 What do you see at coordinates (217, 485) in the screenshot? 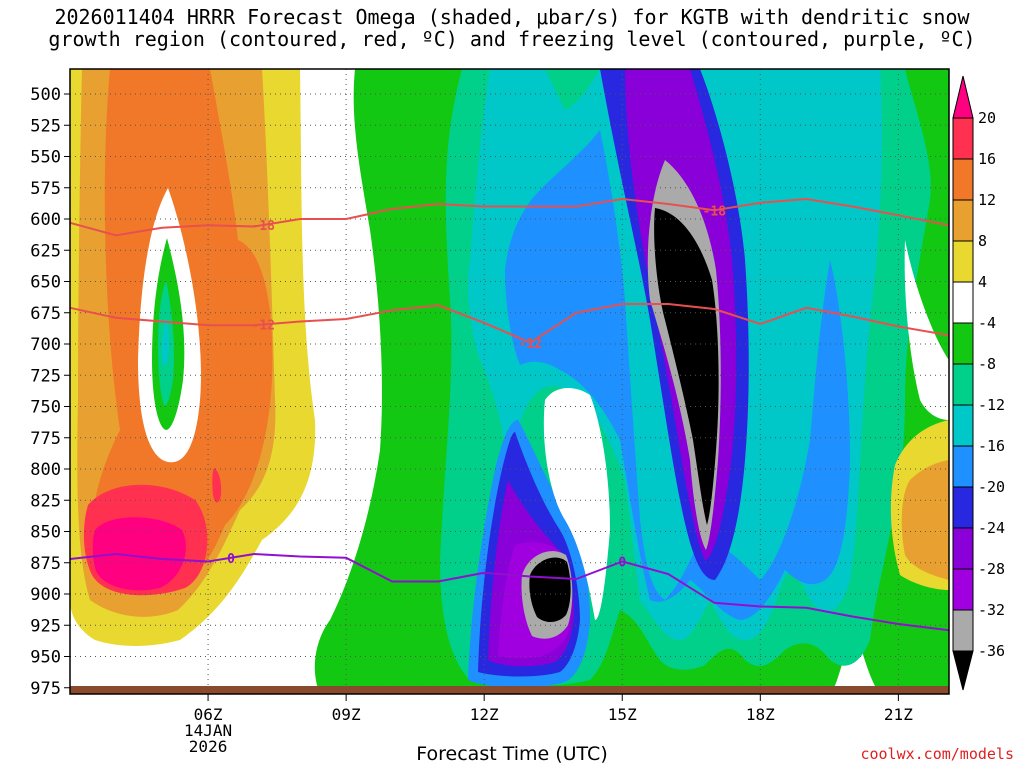
I see `omega-area-16-20-small` at bounding box center [217, 485].